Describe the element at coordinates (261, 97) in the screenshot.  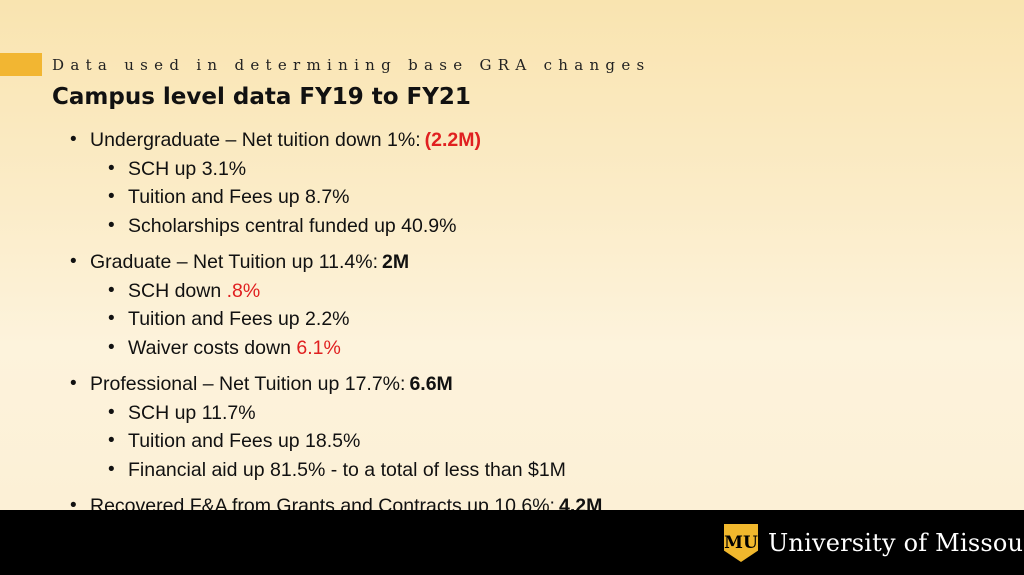
I see `slide-title: Campus level data FY19 to FY21` at that location.